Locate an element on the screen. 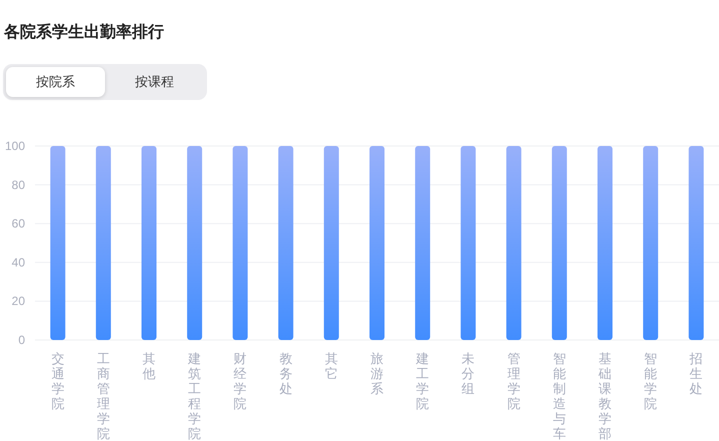 Image resolution: width=719 pixels, height=441 pixels. x-tick-label: 招生处 is located at coordinates (695, 374).